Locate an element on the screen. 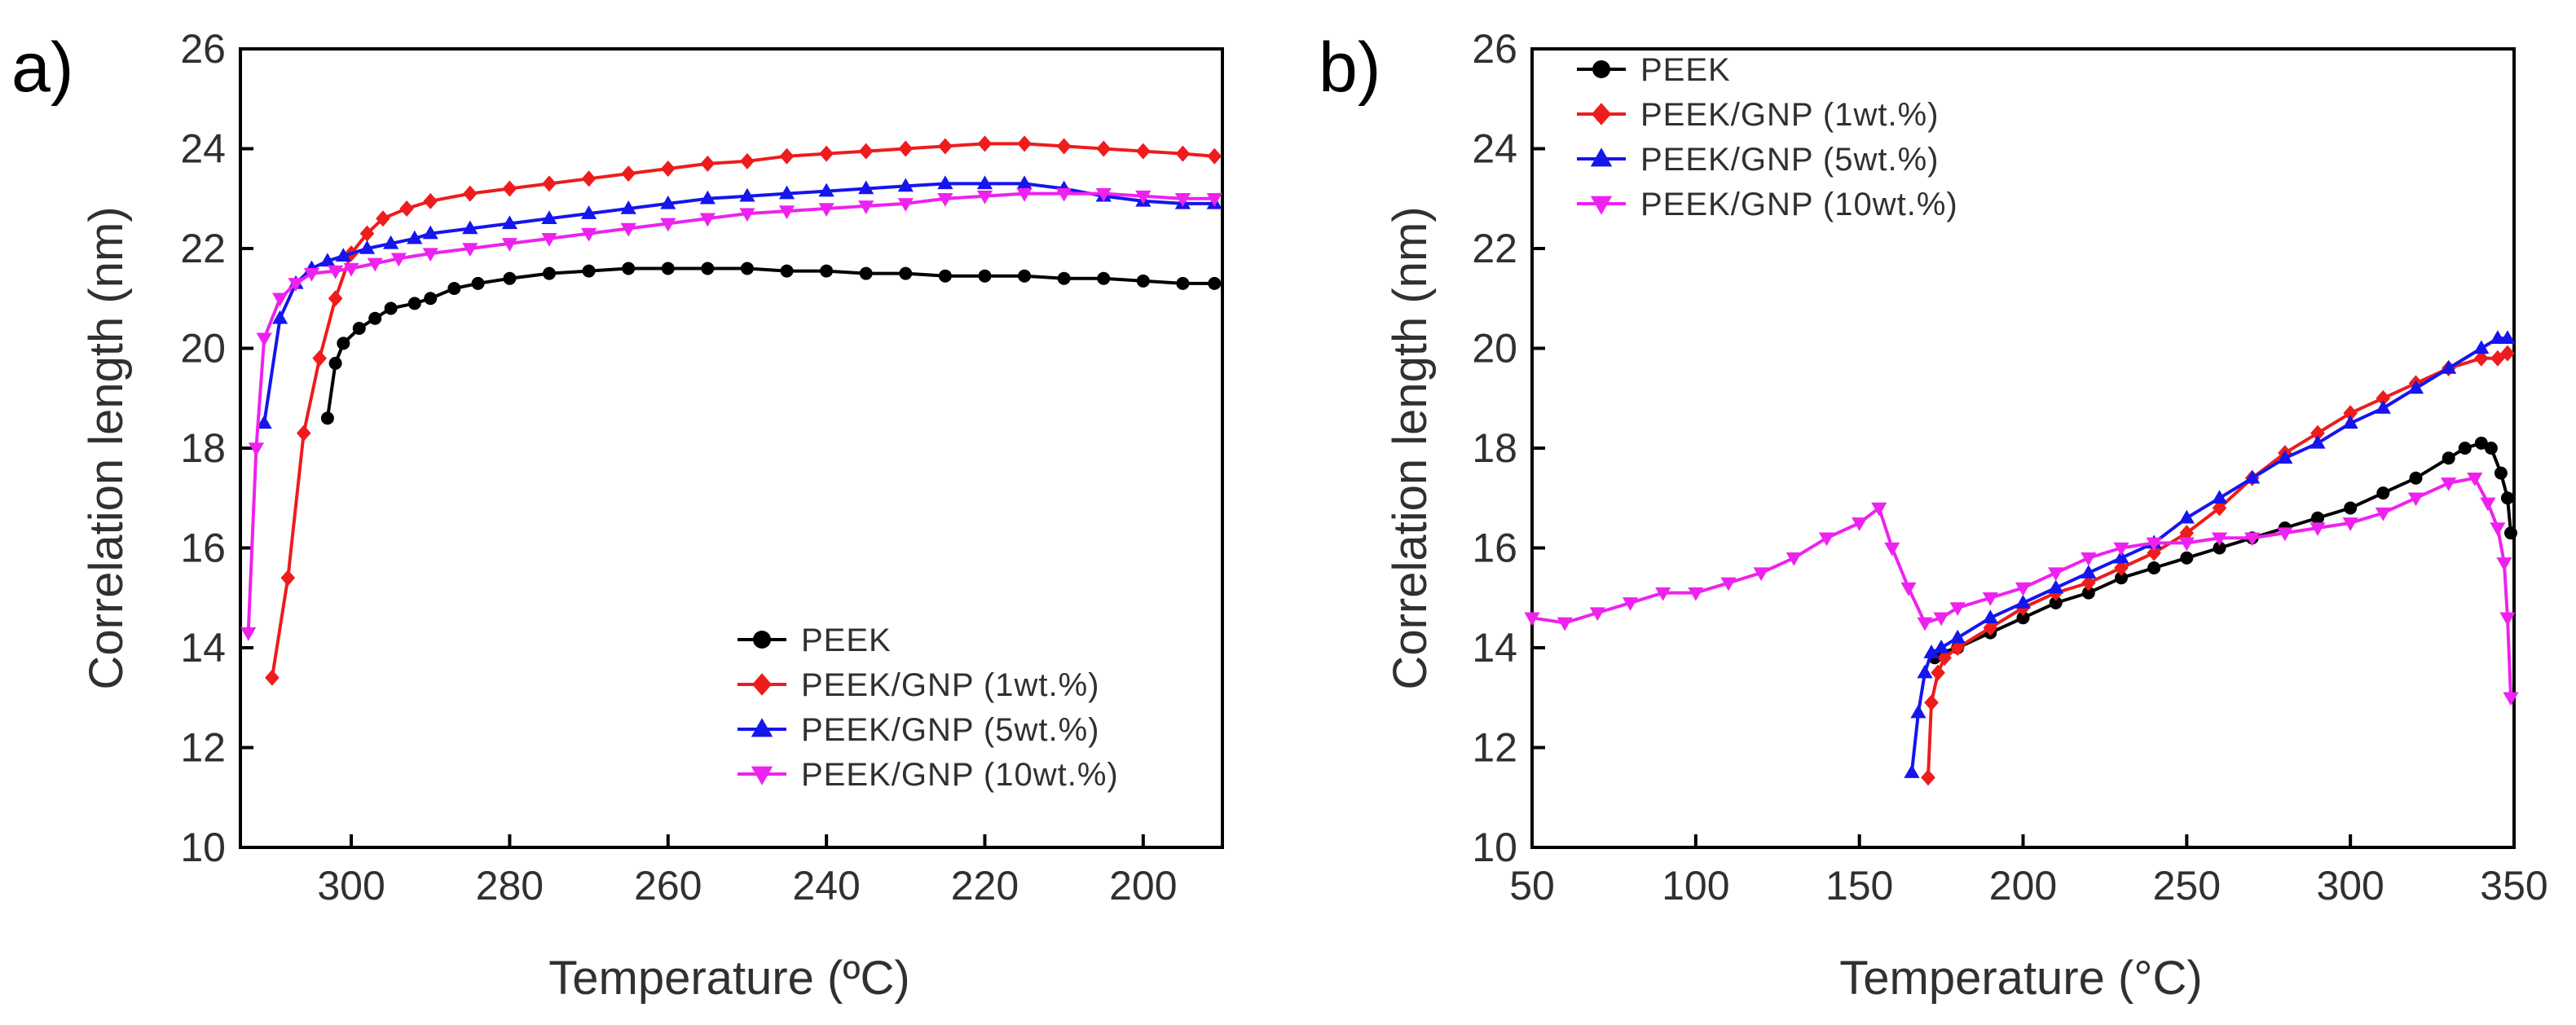  panel-b-y-axis-title: Correlation length (nm) is located at coordinates (1411, 447).